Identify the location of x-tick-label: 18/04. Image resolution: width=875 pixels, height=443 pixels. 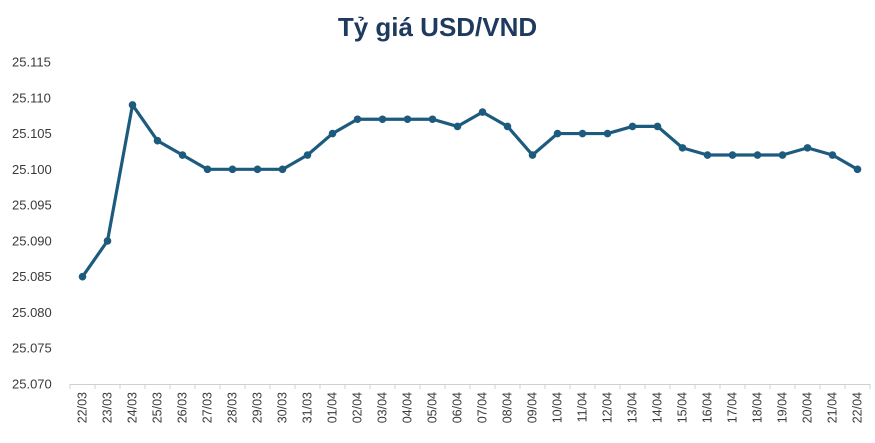
(758, 407).